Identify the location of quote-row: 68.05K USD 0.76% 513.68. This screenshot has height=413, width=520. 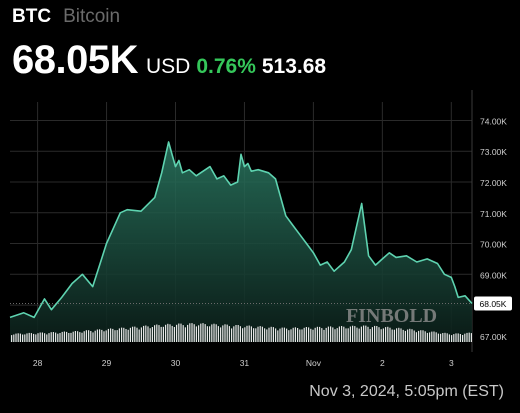
(262, 60).